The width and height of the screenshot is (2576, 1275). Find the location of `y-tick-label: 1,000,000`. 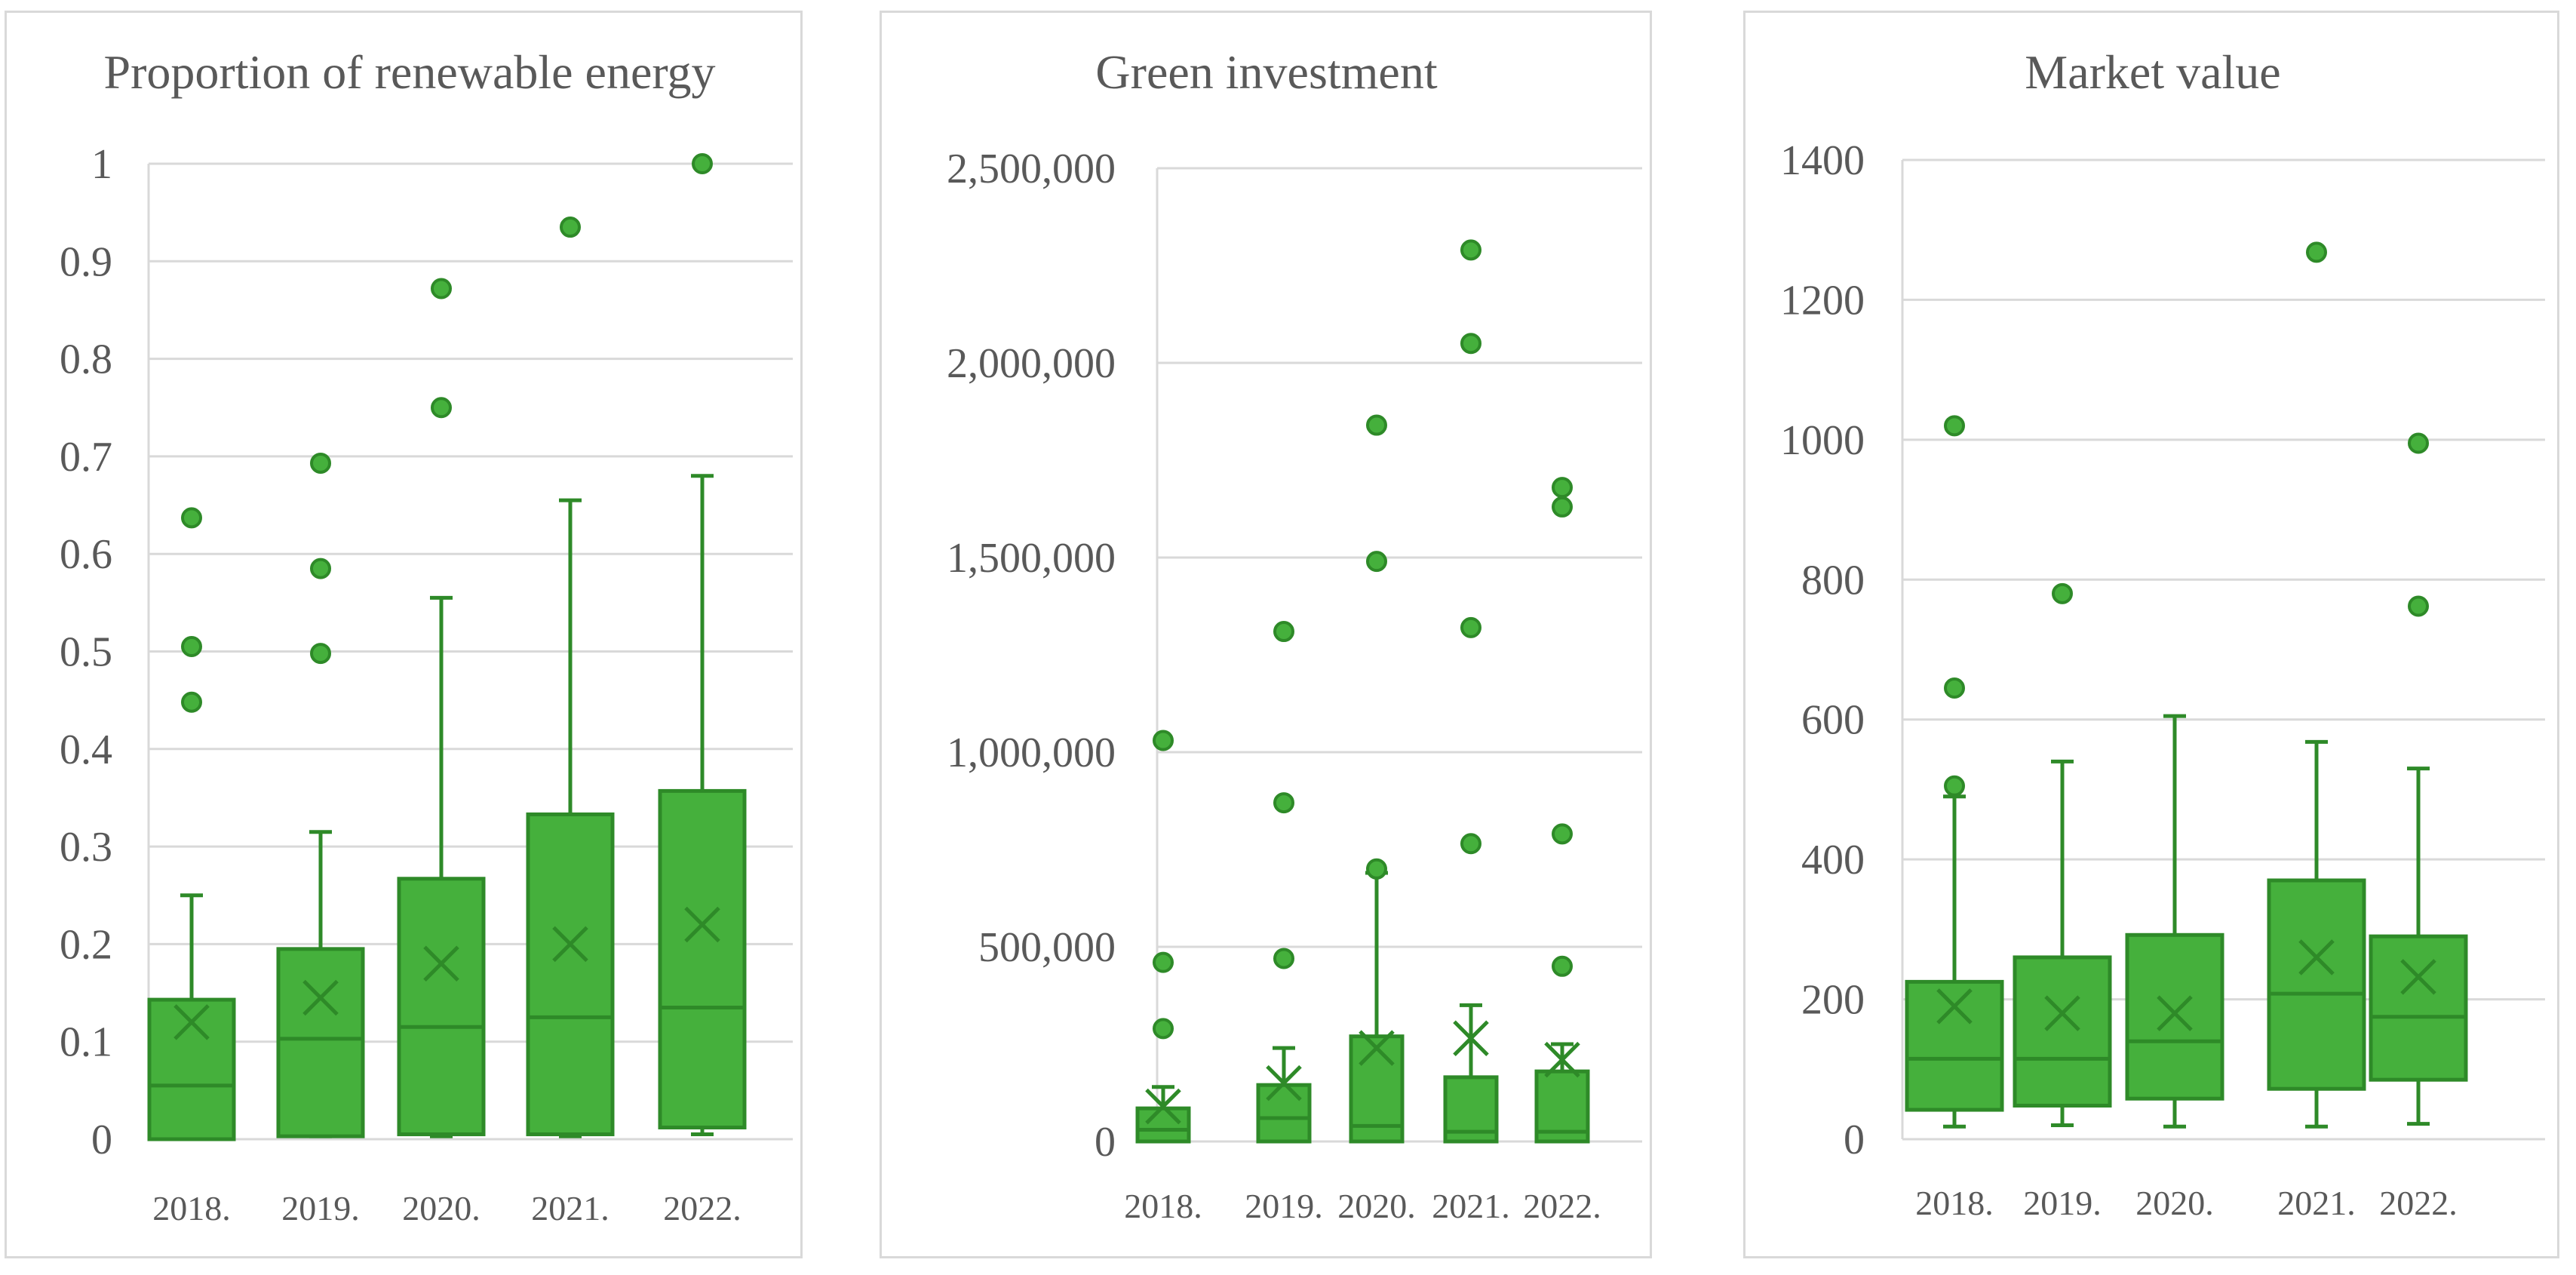

y-tick-label: 1,000,000 is located at coordinates (1031, 753).